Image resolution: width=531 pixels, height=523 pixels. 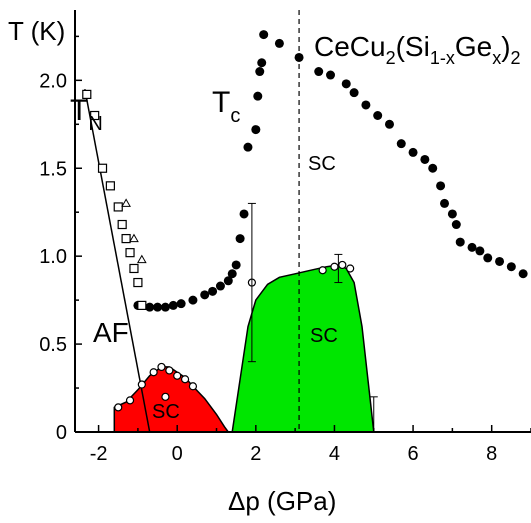 I want to click on x-tick-label: 6, so click(x=413, y=454).